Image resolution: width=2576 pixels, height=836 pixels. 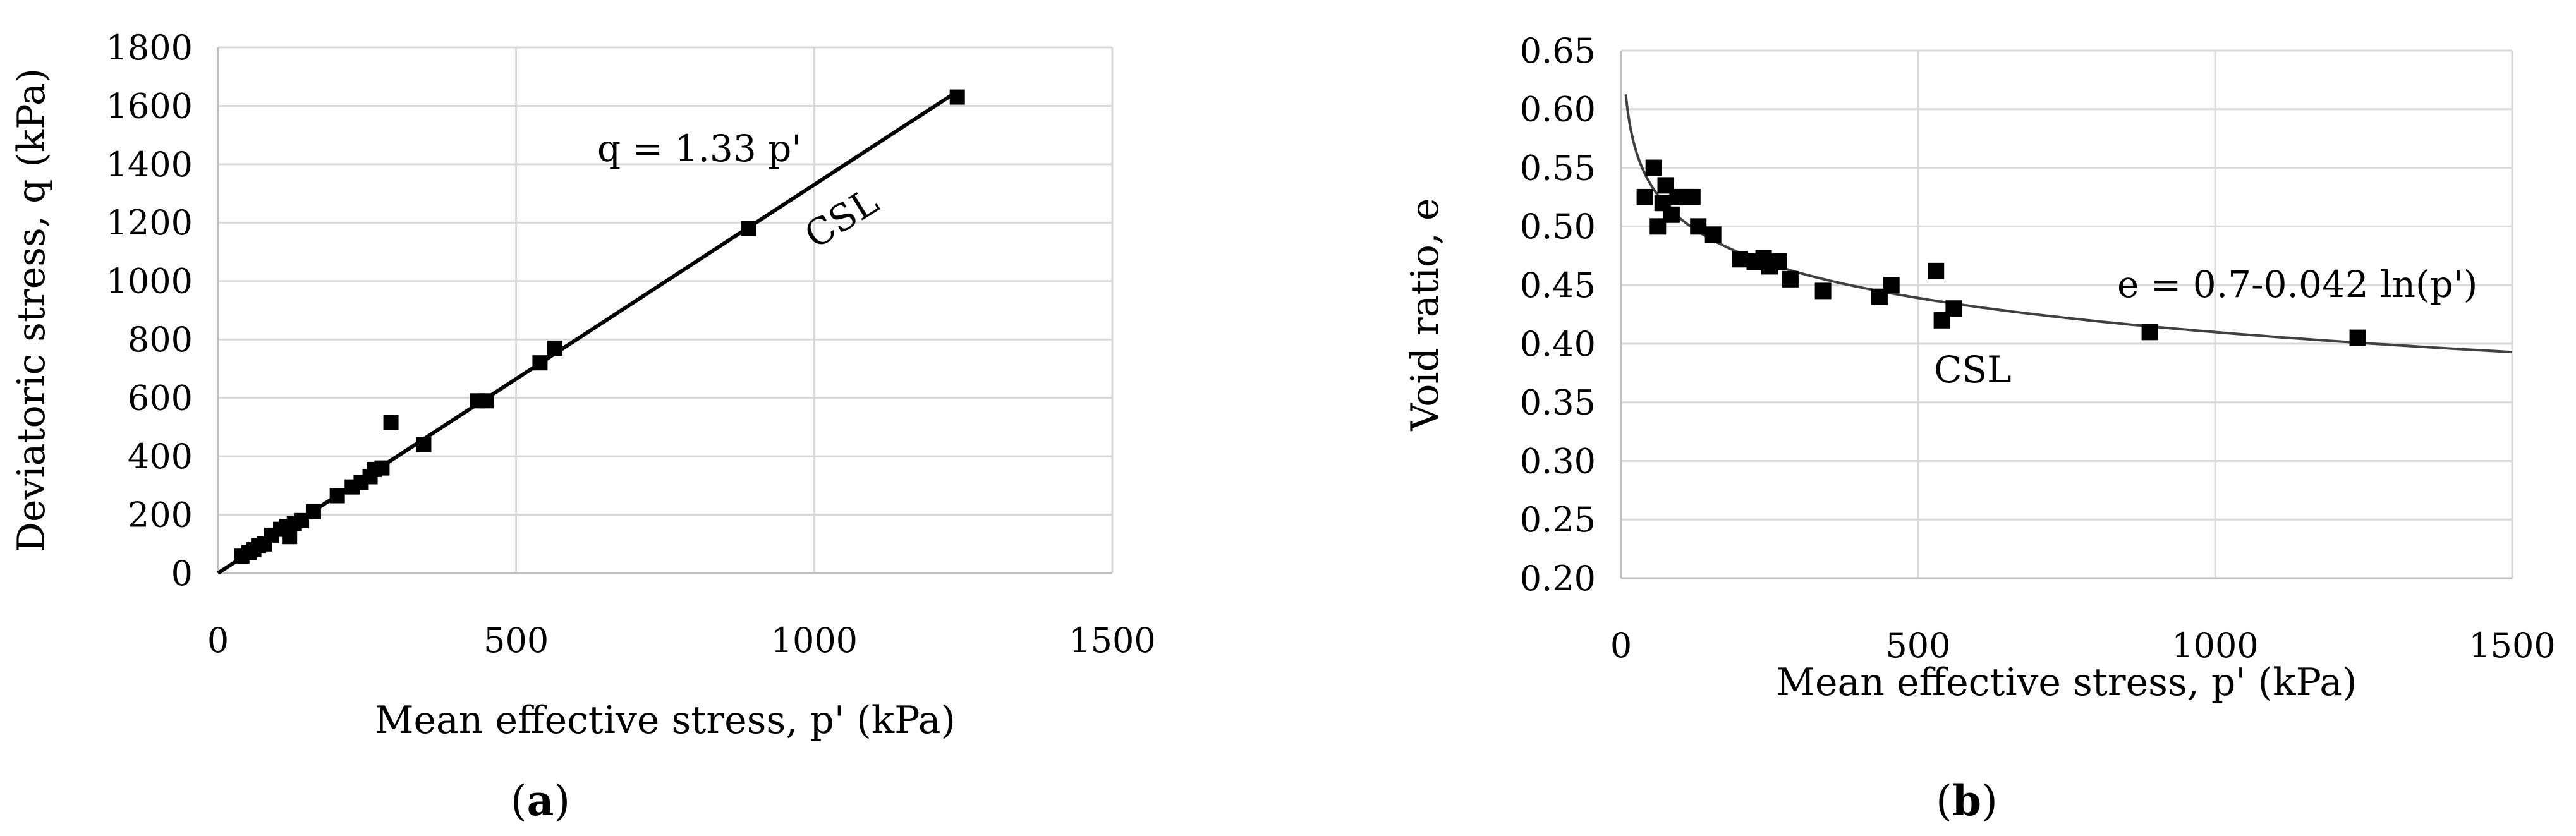 I want to click on panel-caption: (a), so click(x=540, y=800).